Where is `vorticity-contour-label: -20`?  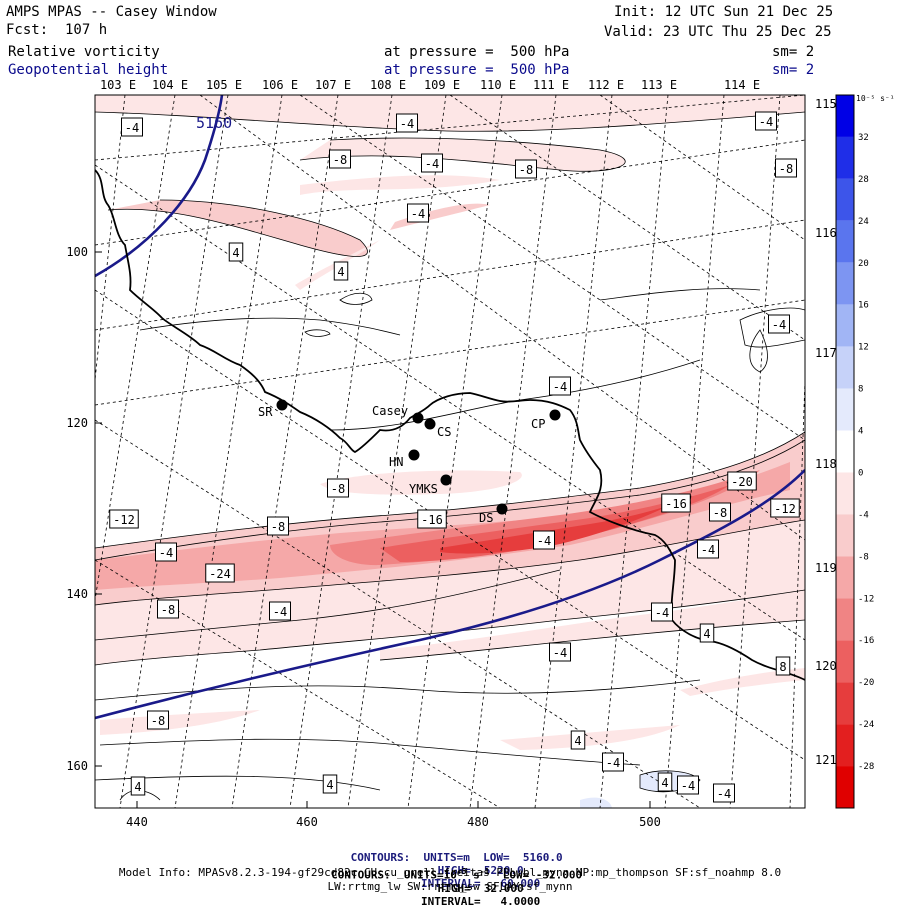
vorticity-contour-label: -20 is located at coordinates (742, 481).